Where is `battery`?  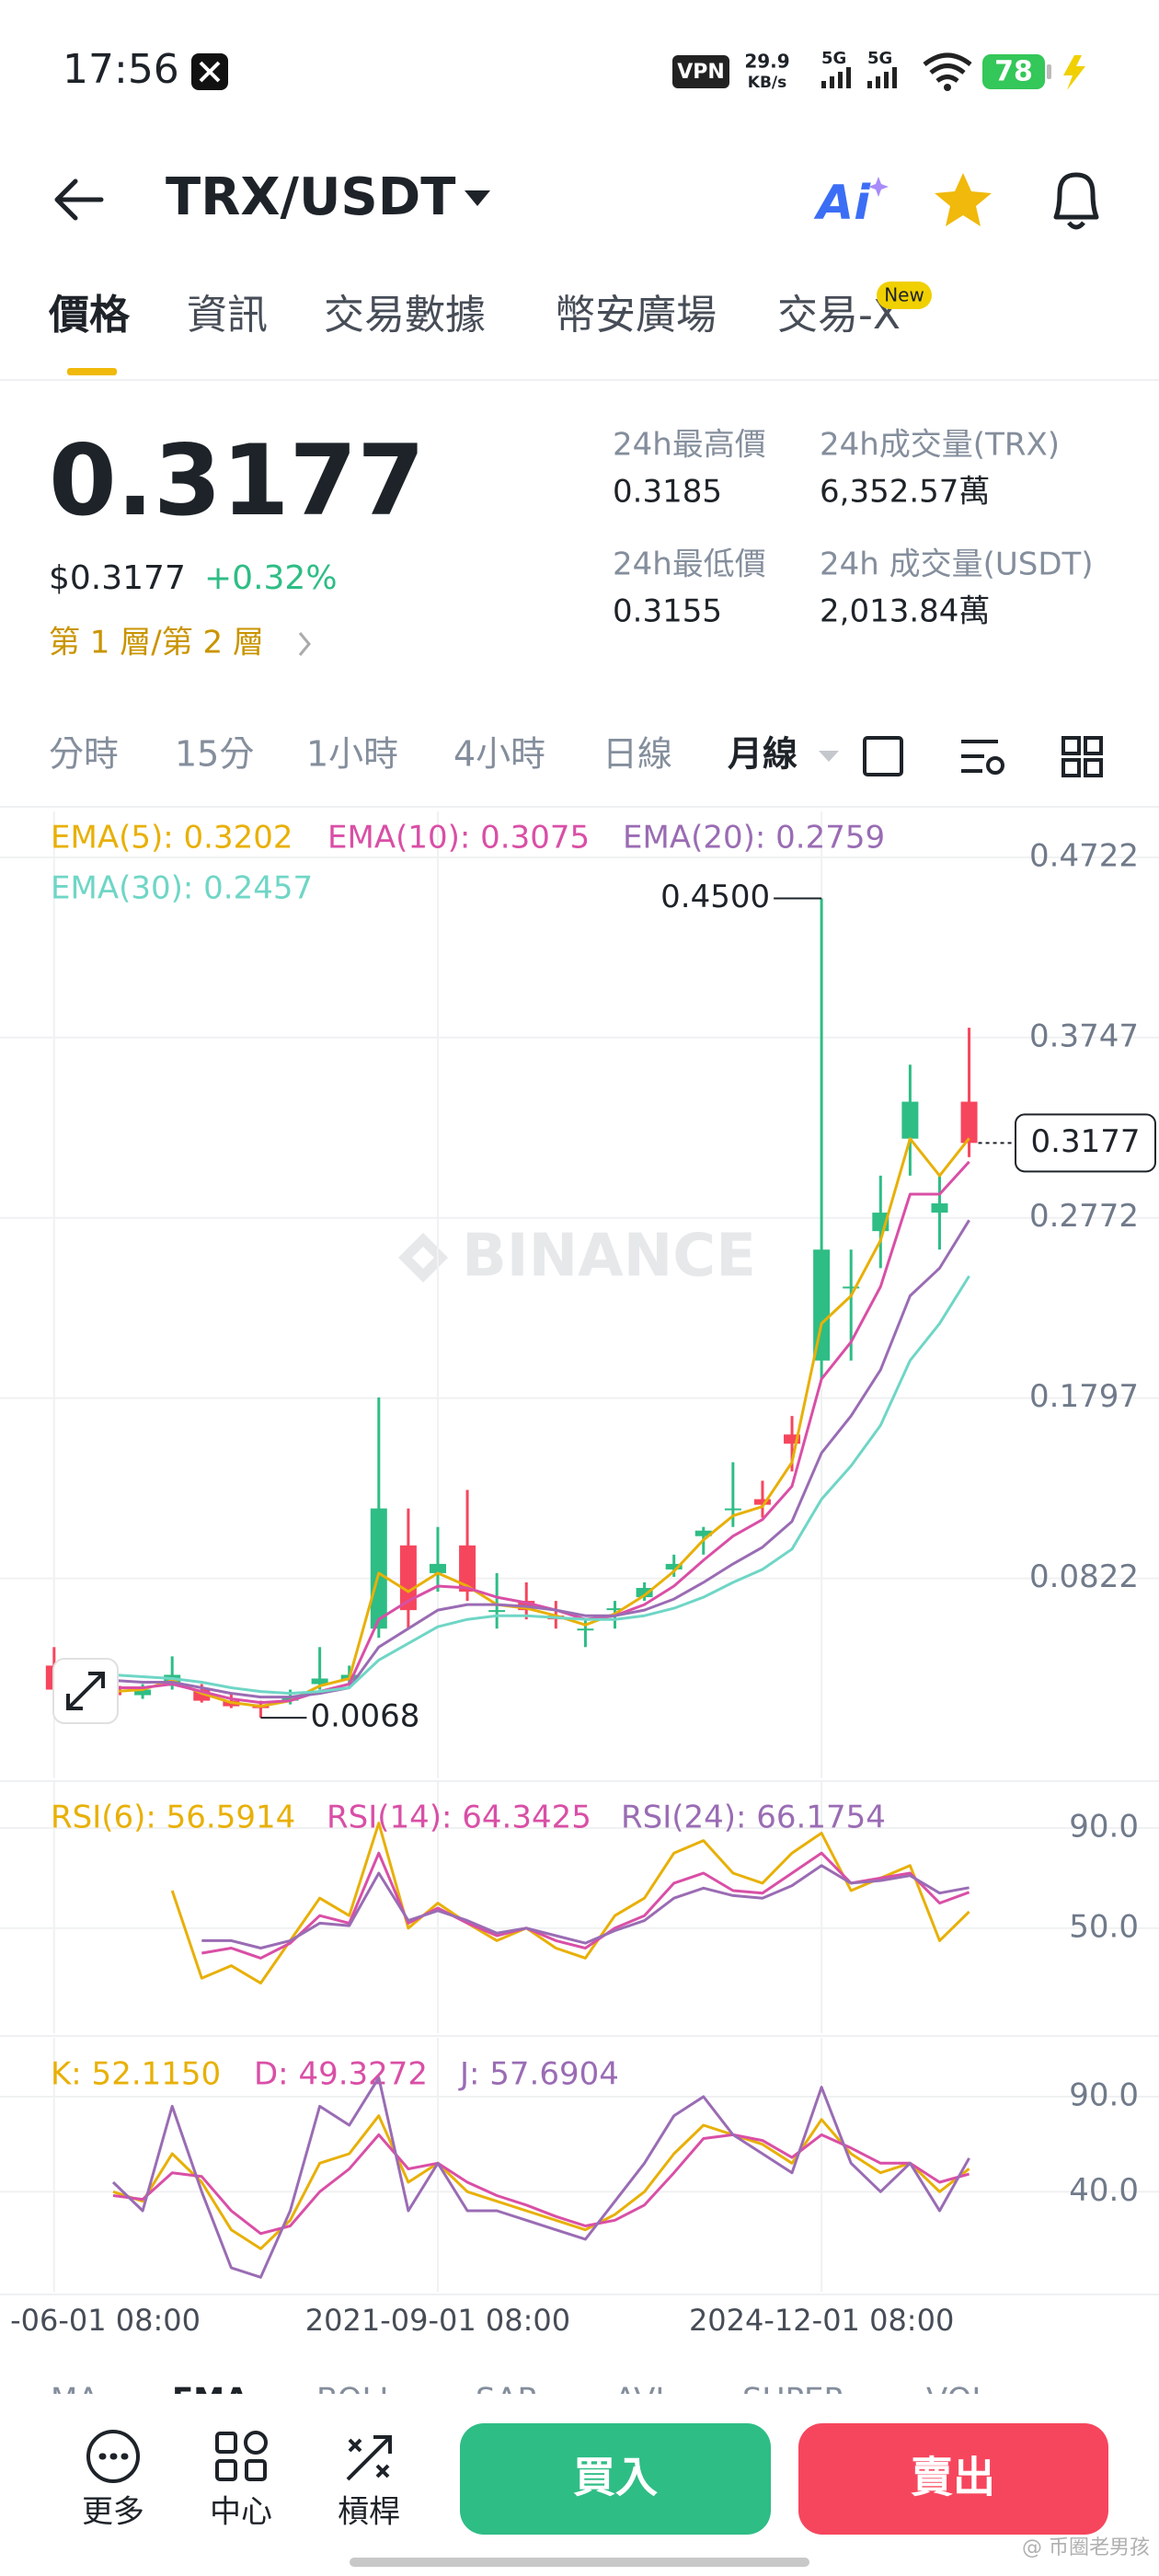
battery is located at coordinates (1013, 71).